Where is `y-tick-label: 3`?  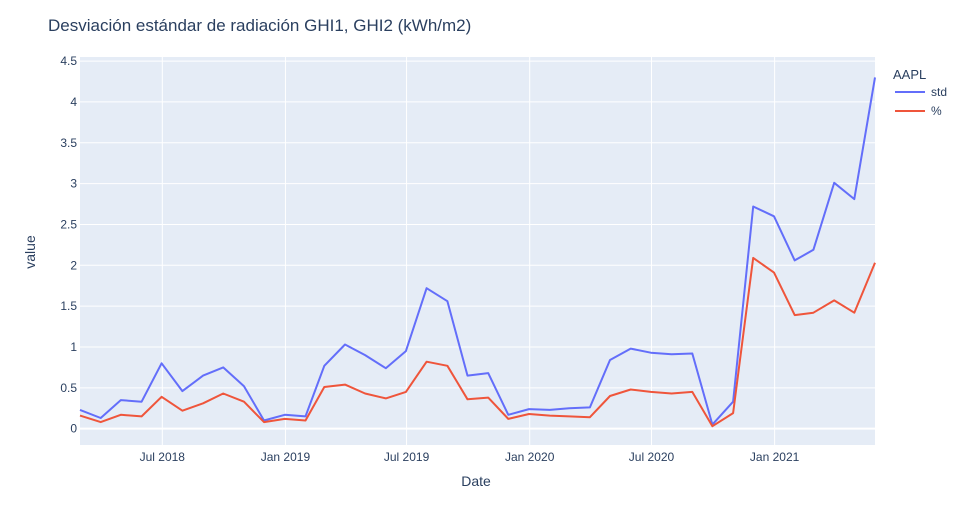
y-tick-label: 3 is located at coordinates (73, 184).